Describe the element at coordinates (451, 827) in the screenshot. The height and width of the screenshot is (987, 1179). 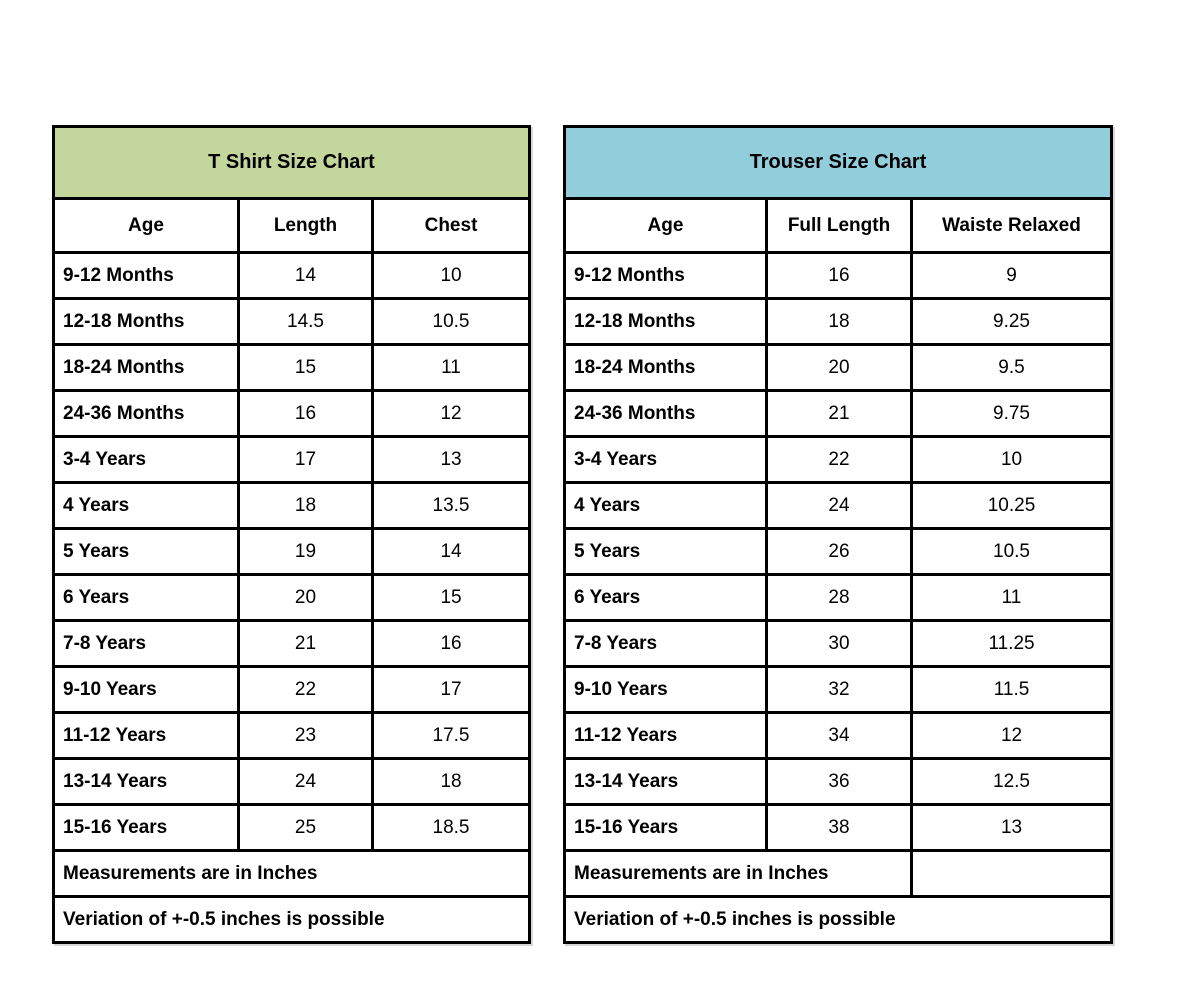
I see `value-cell: 18.5` at that location.